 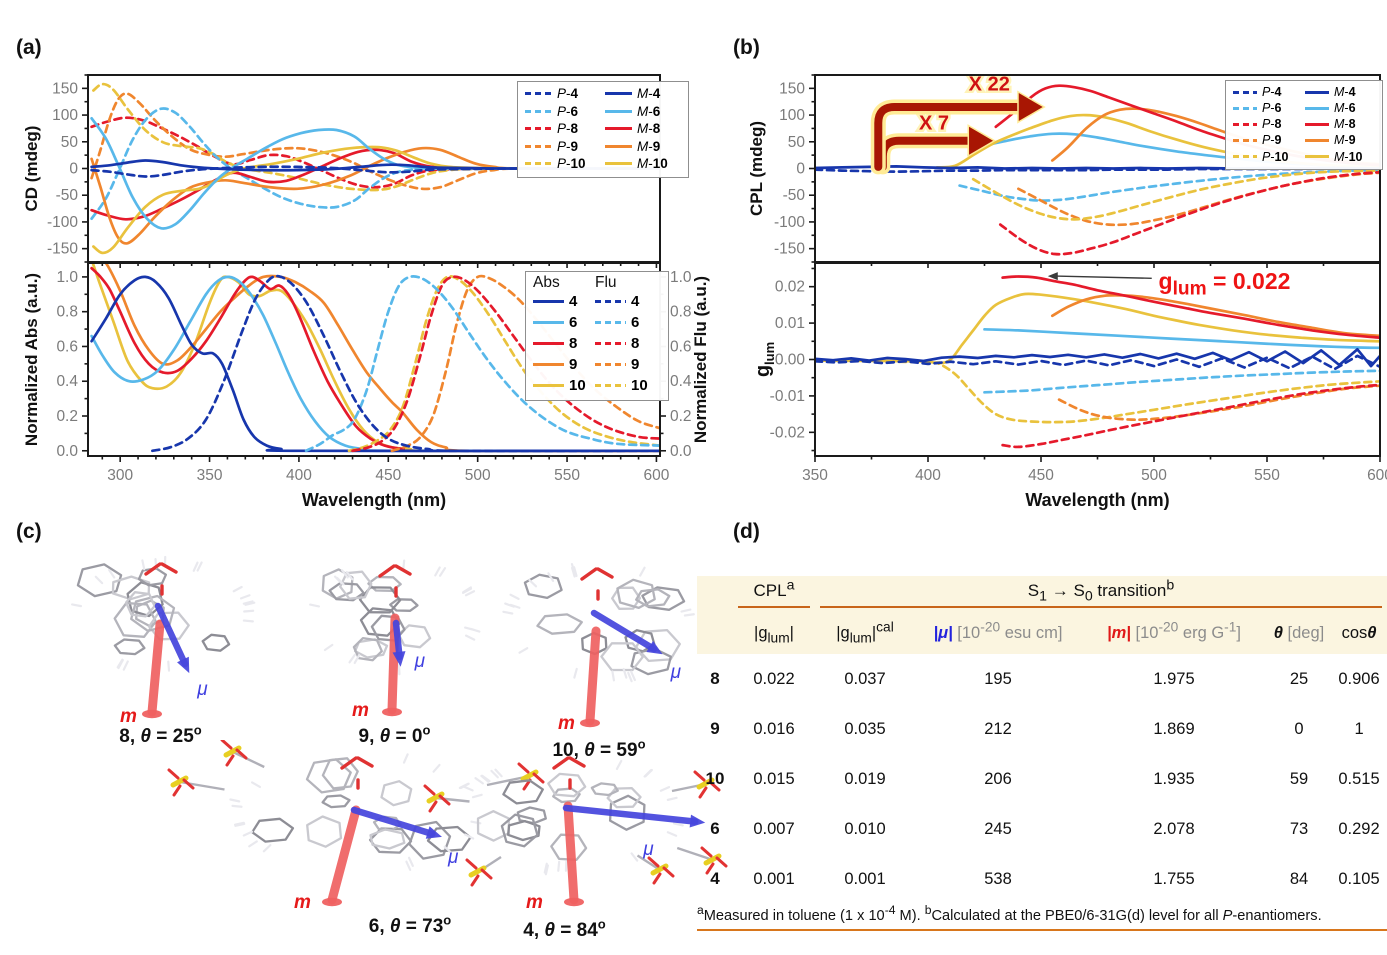 What do you see at coordinates (1042, 879) in the screenshot?
I see `table-row: 4 0.001 0.001 538 1.755 84 0.105` at bounding box center [1042, 879].